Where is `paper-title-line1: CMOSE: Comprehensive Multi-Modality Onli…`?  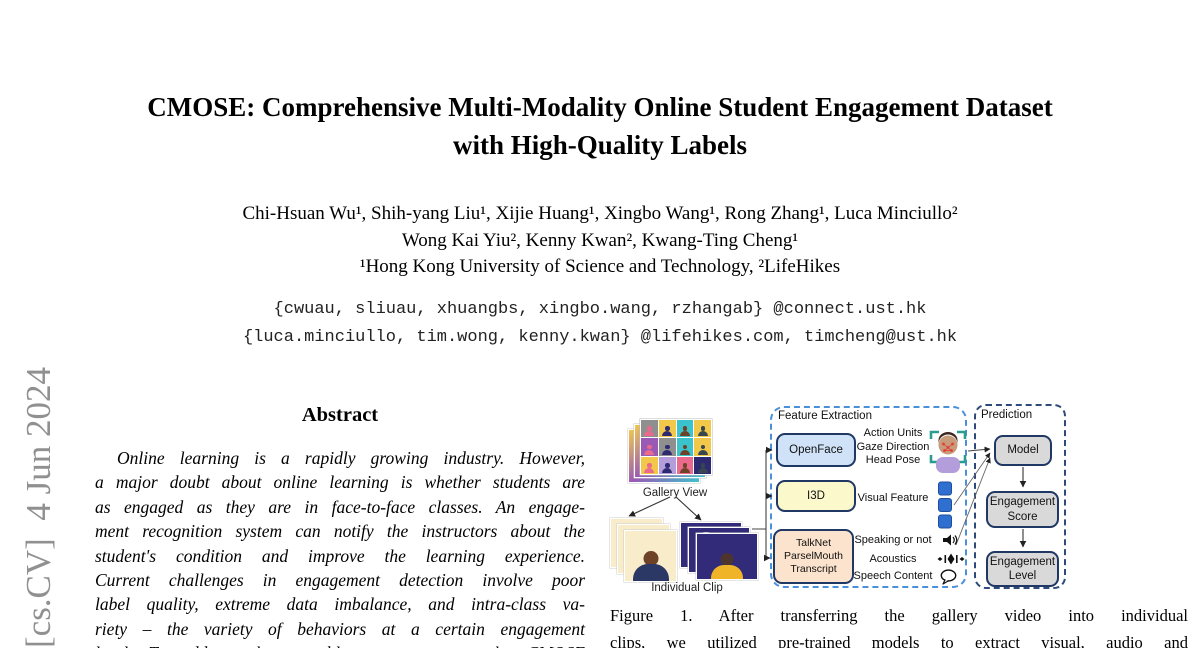 paper-title-line1: CMOSE: Comprehensive Multi-Modality Onli… is located at coordinates (600, 107).